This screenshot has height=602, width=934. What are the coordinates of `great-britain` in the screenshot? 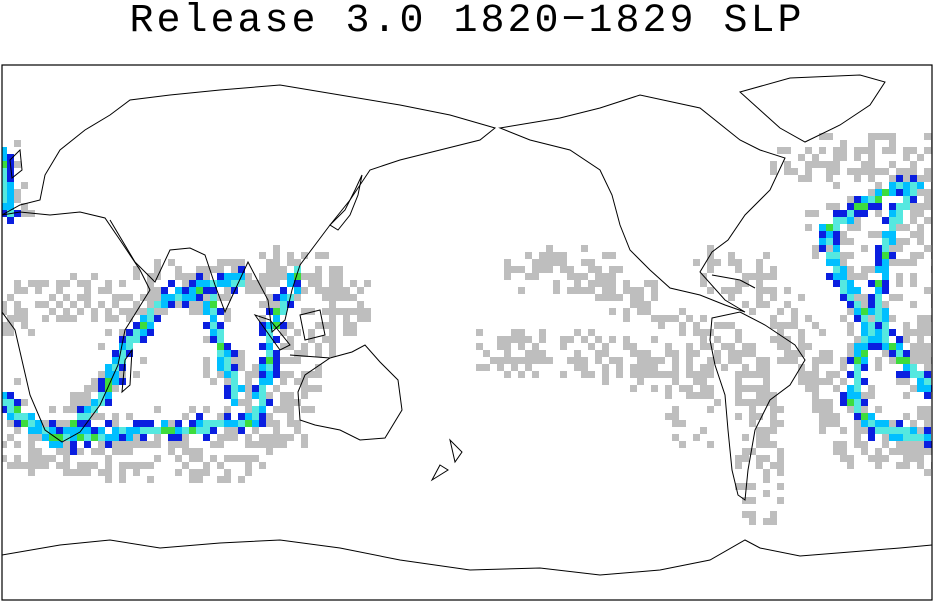 It's located at (16, 163).